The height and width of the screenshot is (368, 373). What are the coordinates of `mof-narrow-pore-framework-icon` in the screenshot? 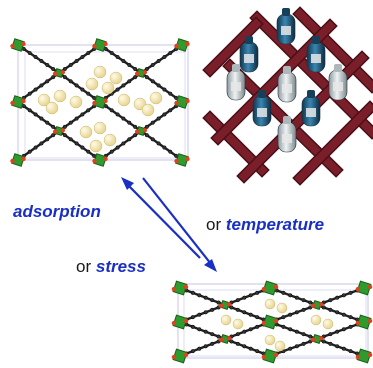 It's located at (272, 322).